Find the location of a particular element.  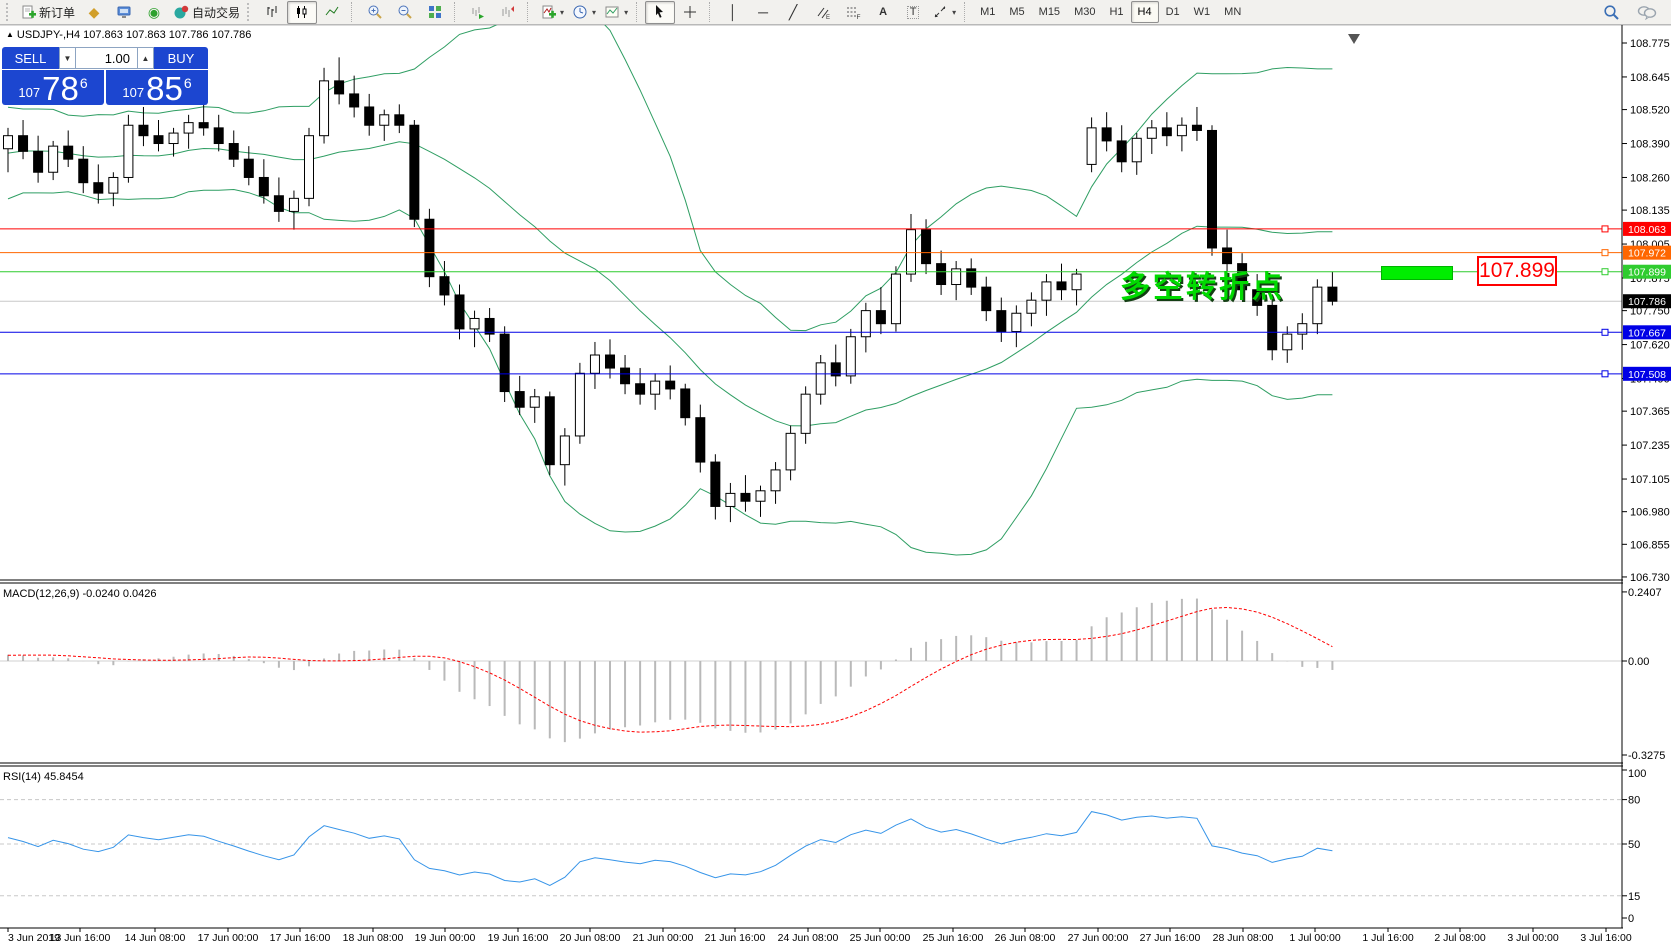

volume-input: 1.00 is located at coordinates (106, 58).